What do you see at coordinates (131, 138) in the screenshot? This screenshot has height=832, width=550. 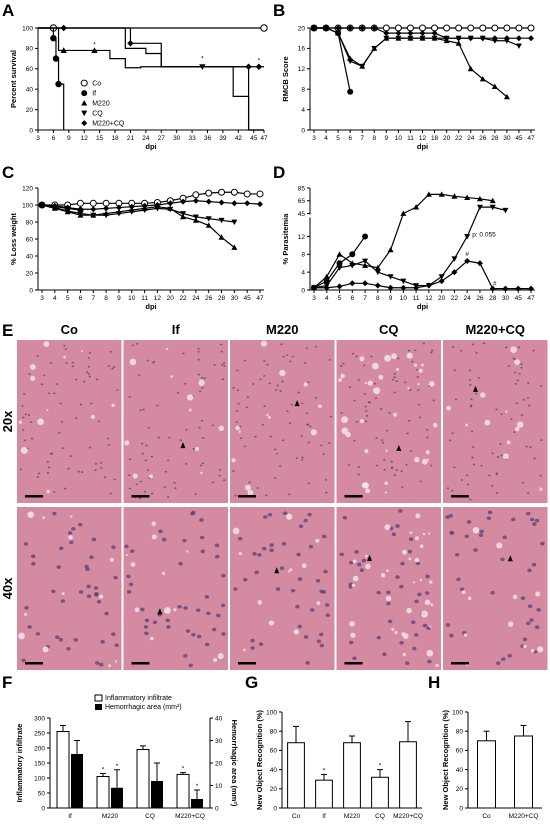 I see `x-tick-label: 21` at bounding box center [131, 138].